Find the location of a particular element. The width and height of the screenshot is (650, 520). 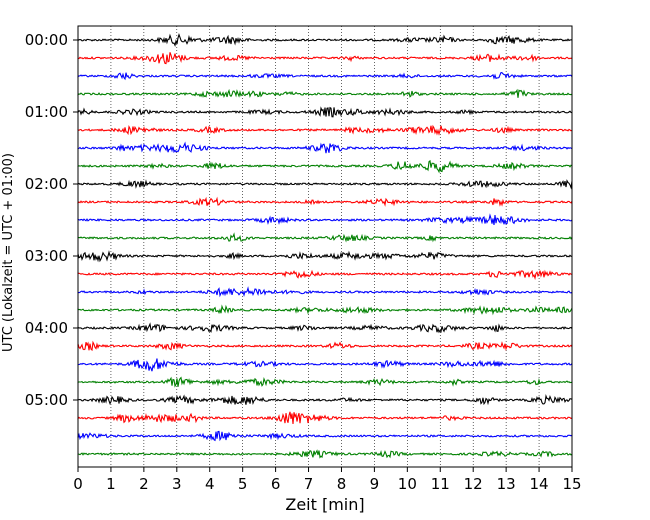

y-tick-label: 00:00 is located at coordinates (46, 40).